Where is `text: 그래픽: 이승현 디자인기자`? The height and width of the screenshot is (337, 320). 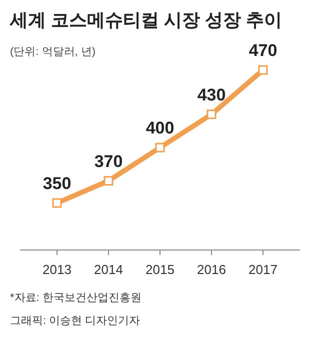
text: 그래픽: 이승현 디자인기자 is located at coordinates (75, 321).